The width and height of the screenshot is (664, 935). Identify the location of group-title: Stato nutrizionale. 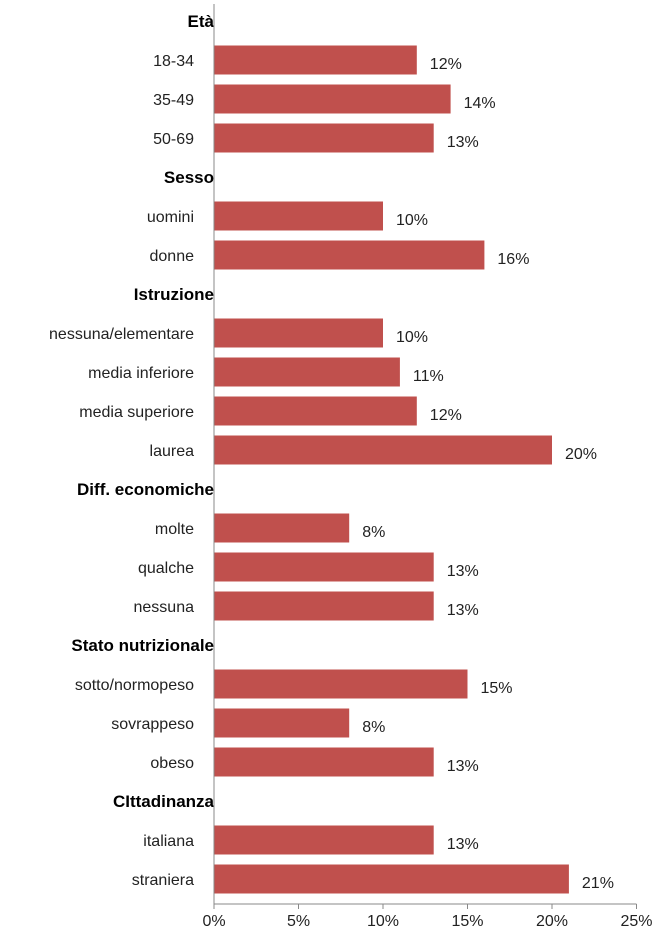
(142, 645).